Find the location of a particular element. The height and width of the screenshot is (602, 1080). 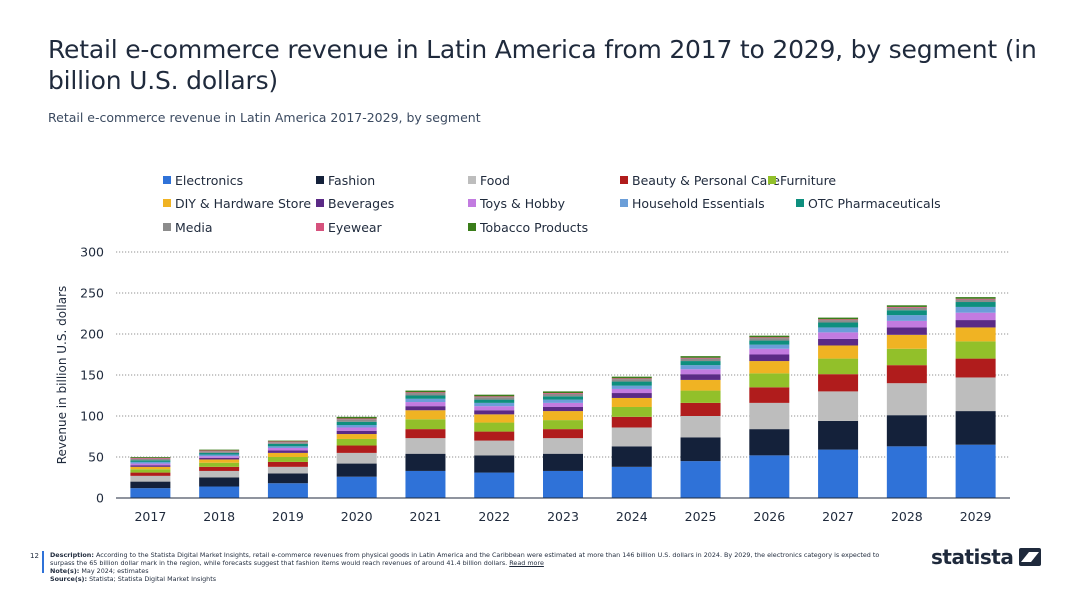

legend-label: OTC Pharmaceuticals is located at coordinates (874, 203).